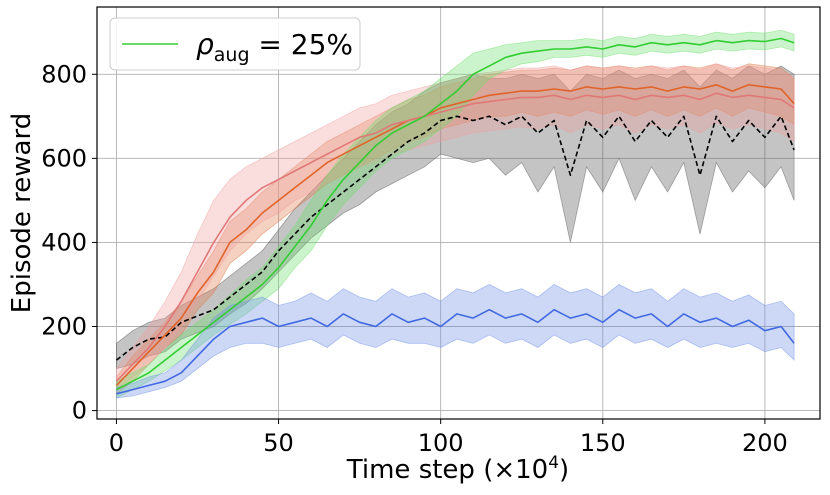  Describe the element at coordinates (441, 443) in the screenshot. I see `x-tick-label: 100` at that location.